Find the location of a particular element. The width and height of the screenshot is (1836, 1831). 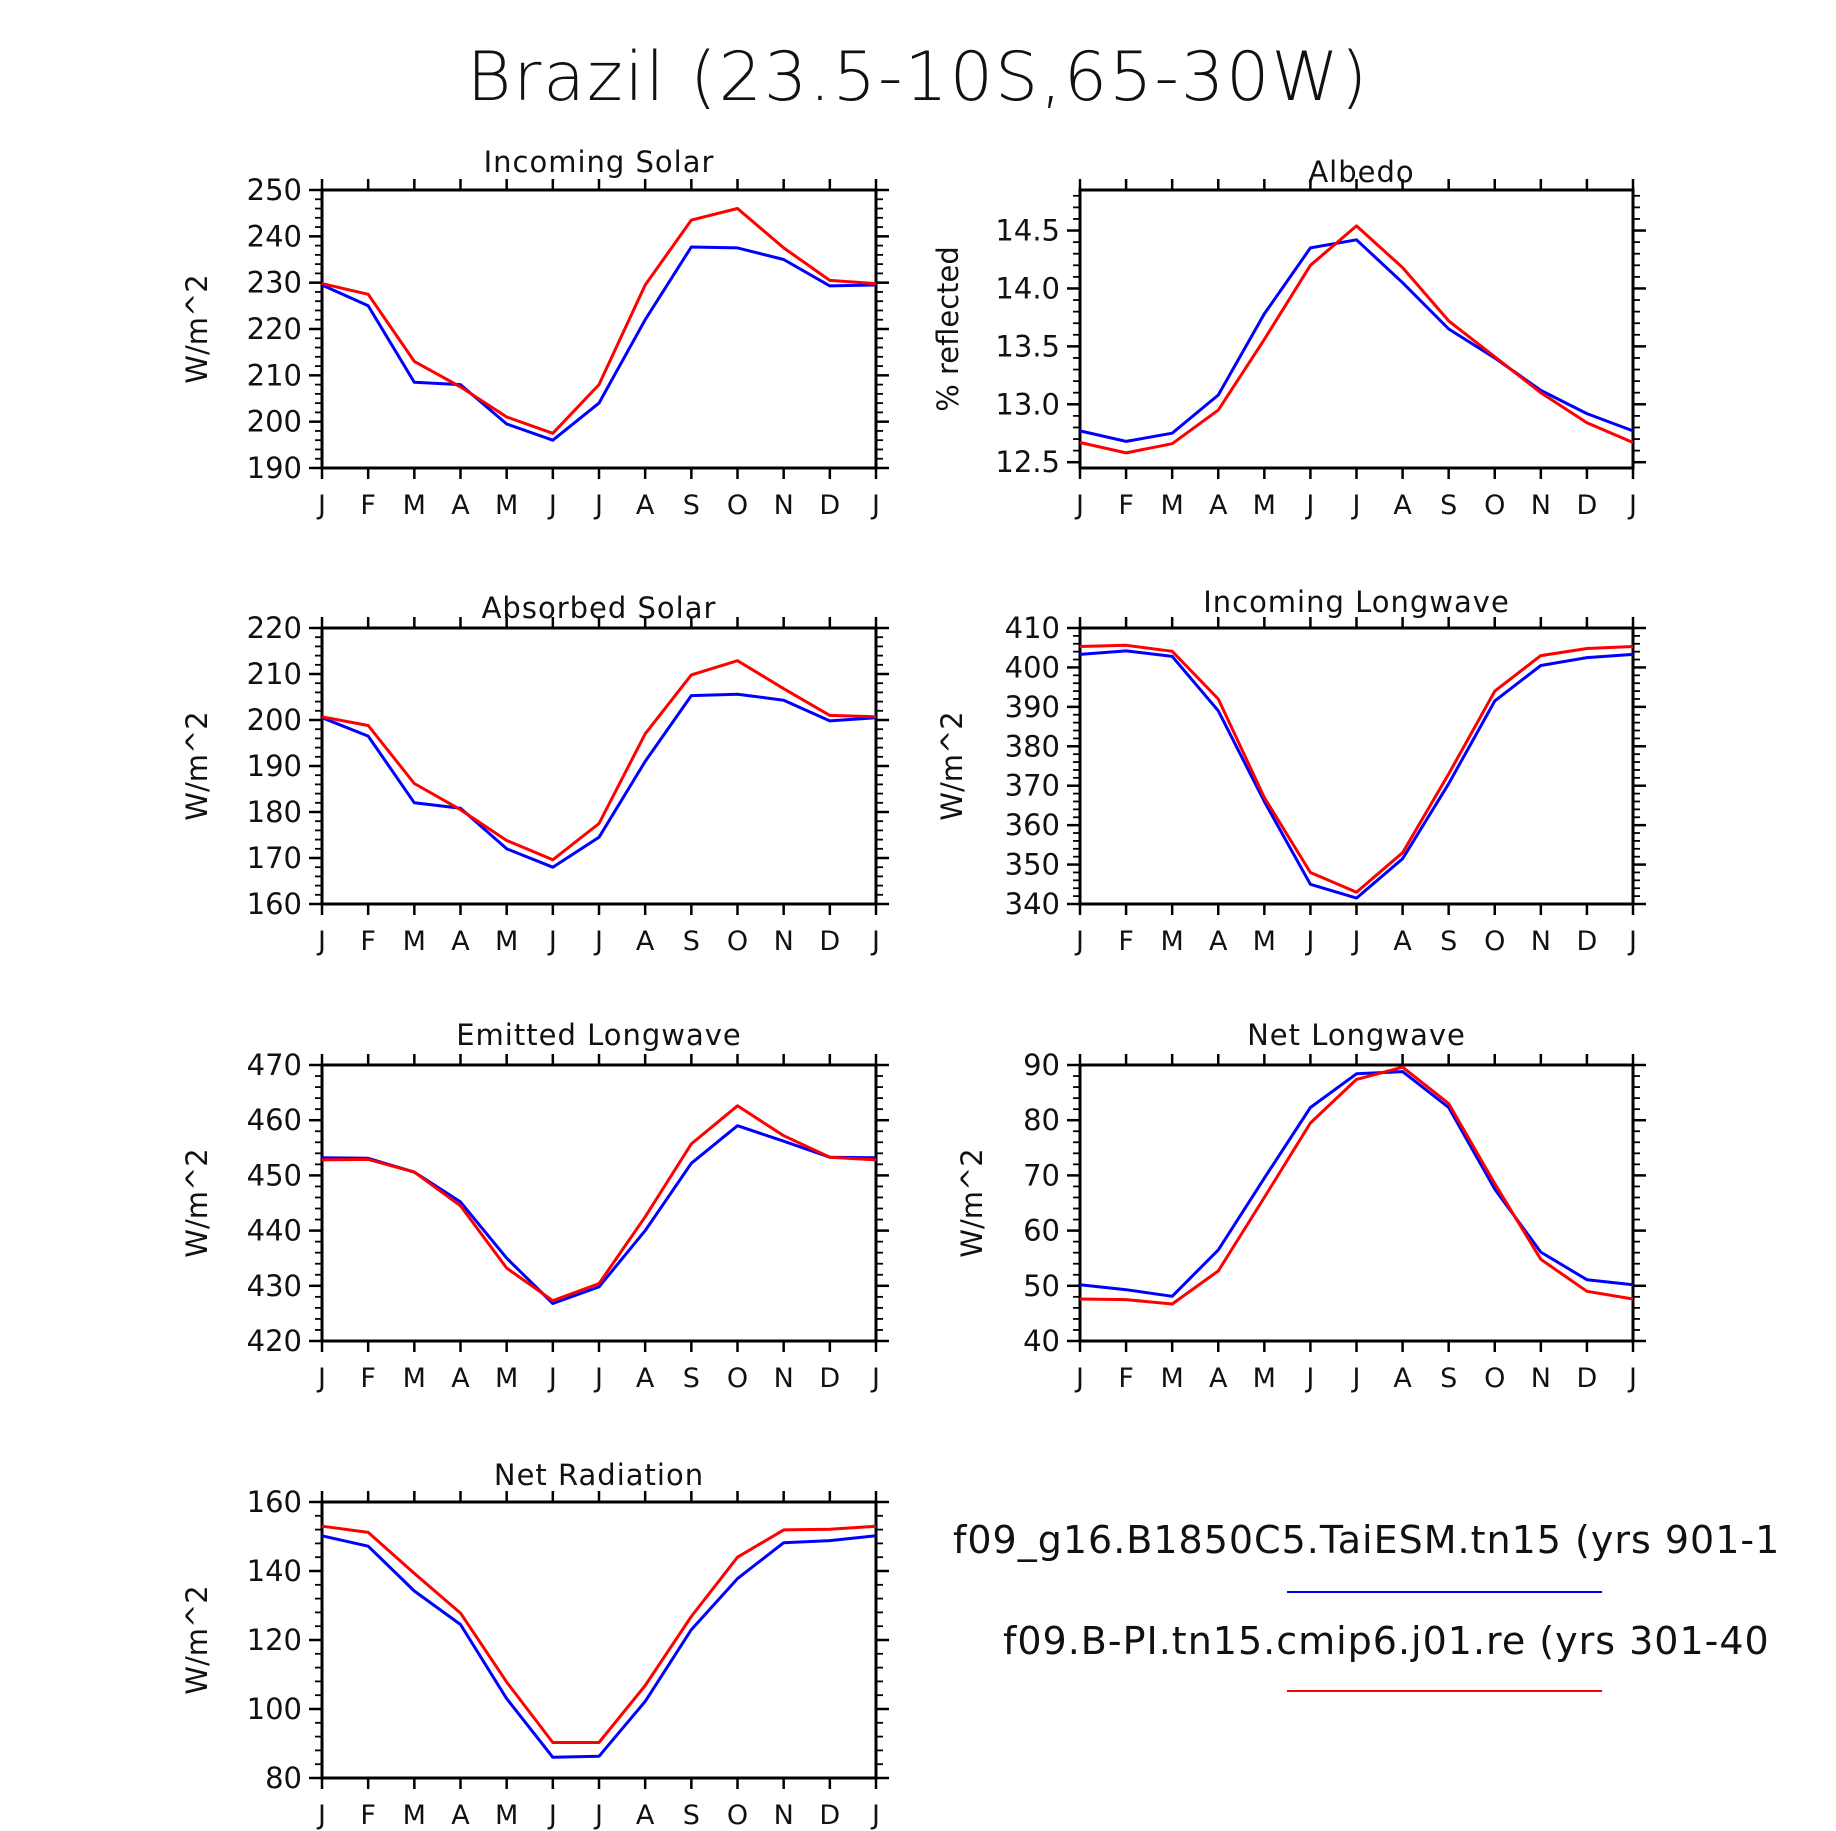

y-tick-label: 340 is located at coordinates (1032, 904).